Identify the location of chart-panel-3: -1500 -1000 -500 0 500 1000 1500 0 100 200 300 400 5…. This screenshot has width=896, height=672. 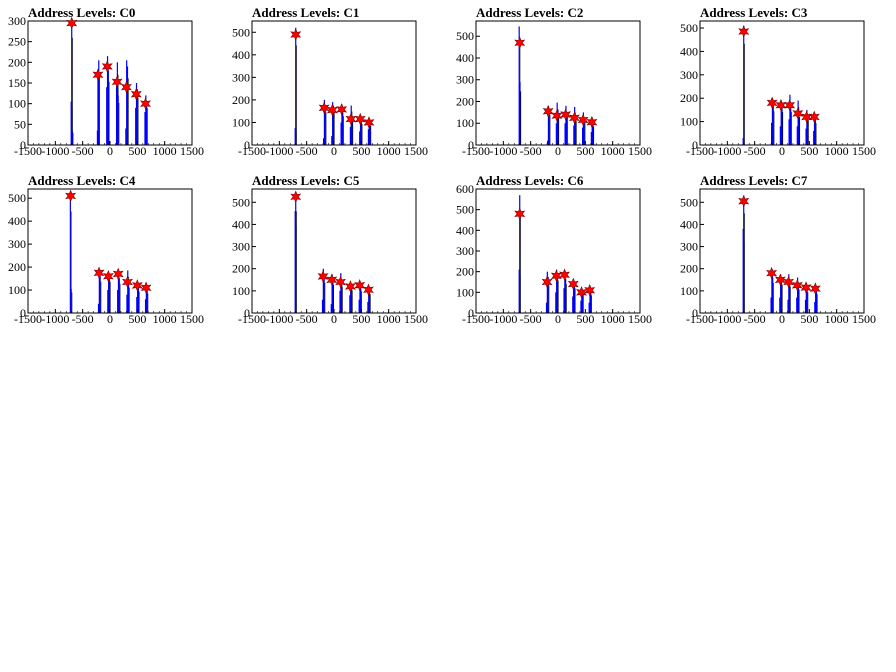
(784, 84).